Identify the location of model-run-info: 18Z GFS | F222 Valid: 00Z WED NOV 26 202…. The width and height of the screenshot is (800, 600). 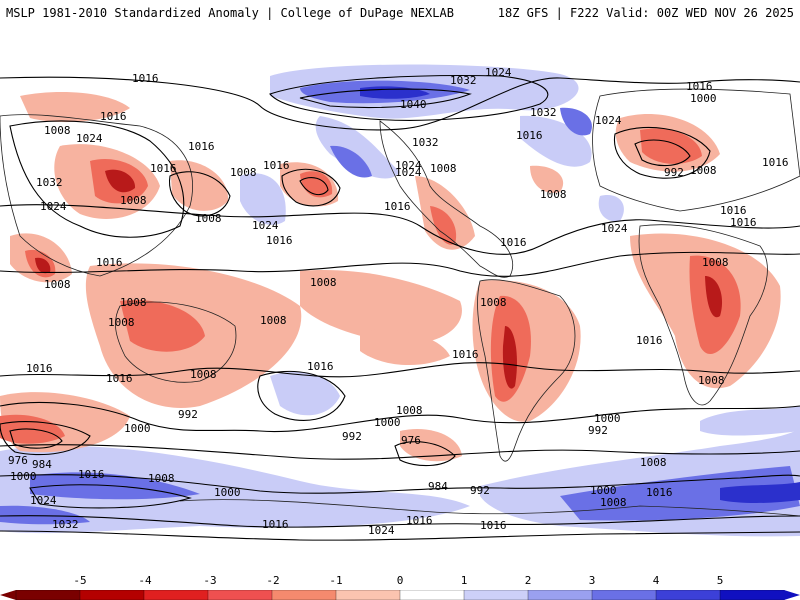
(645, 13).